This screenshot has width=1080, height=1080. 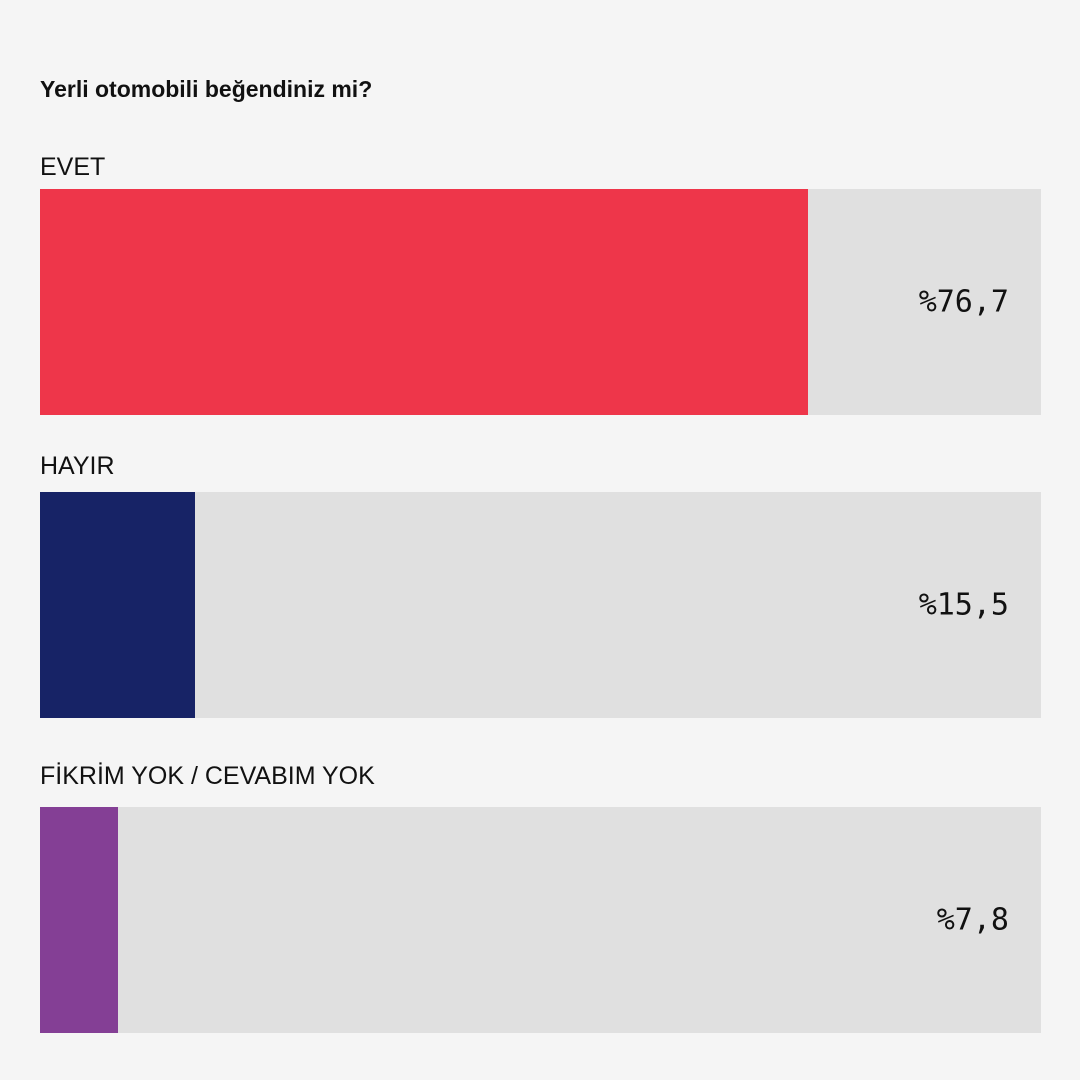 I want to click on bar-value-evet: %76,7, so click(x=963, y=302).